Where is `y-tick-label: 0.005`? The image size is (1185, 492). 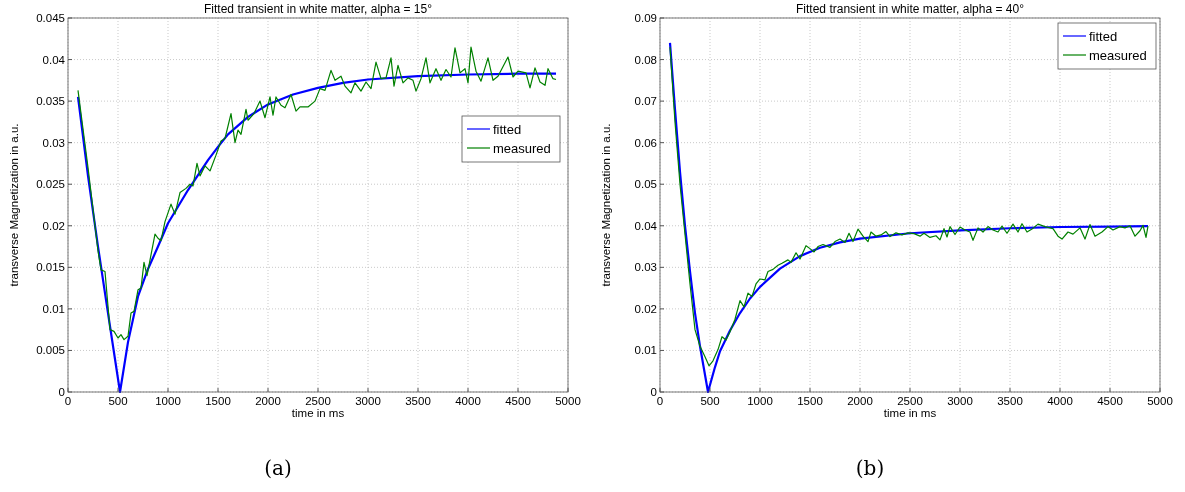 y-tick-label: 0.005 is located at coordinates (50, 350).